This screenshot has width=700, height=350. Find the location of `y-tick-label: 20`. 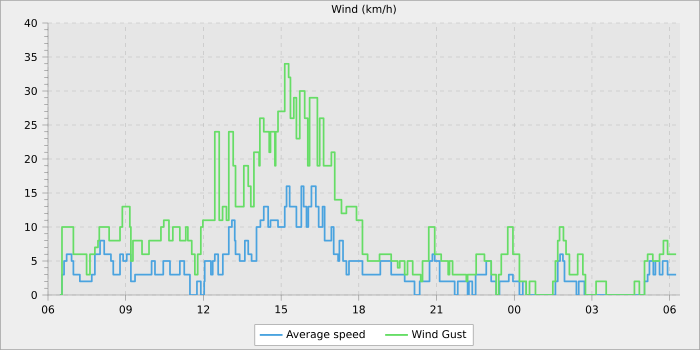

y-tick-label: 20 is located at coordinates (30, 159).